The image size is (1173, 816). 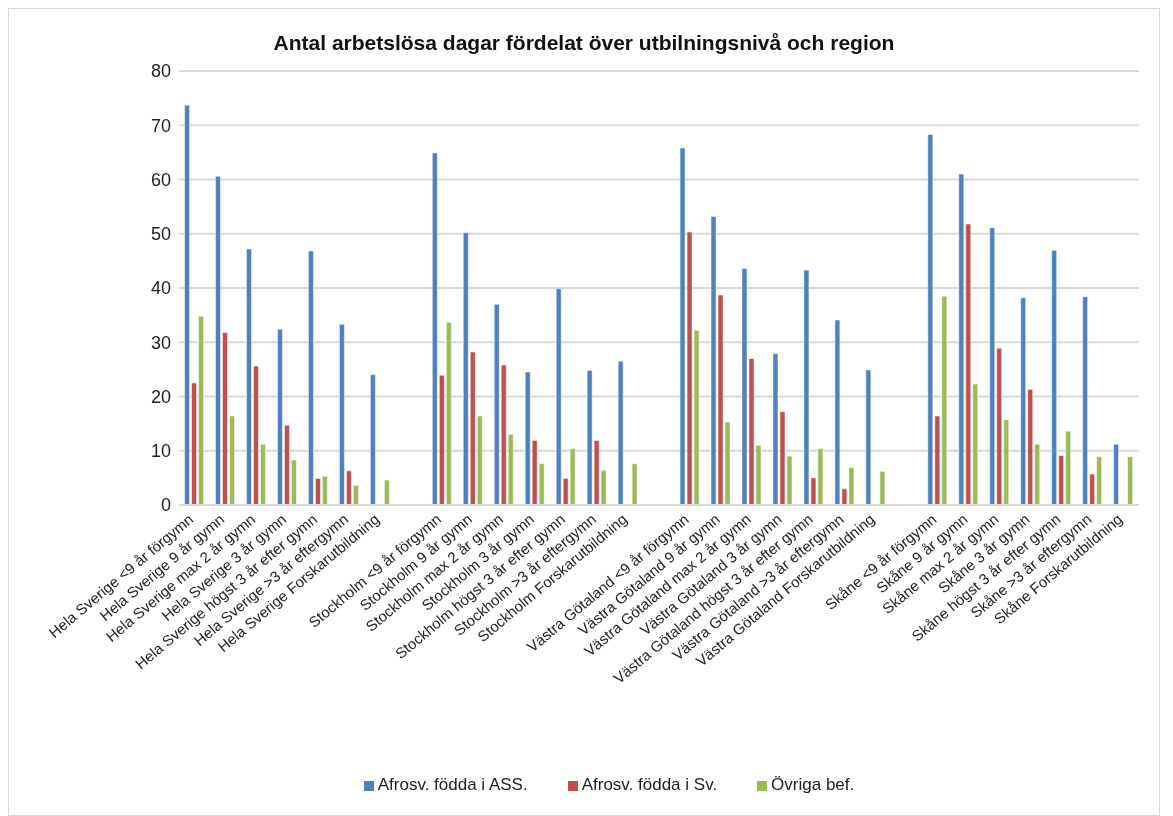 What do you see at coordinates (160, 451) in the screenshot?
I see `y-tick-label: 10` at bounding box center [160, 451].